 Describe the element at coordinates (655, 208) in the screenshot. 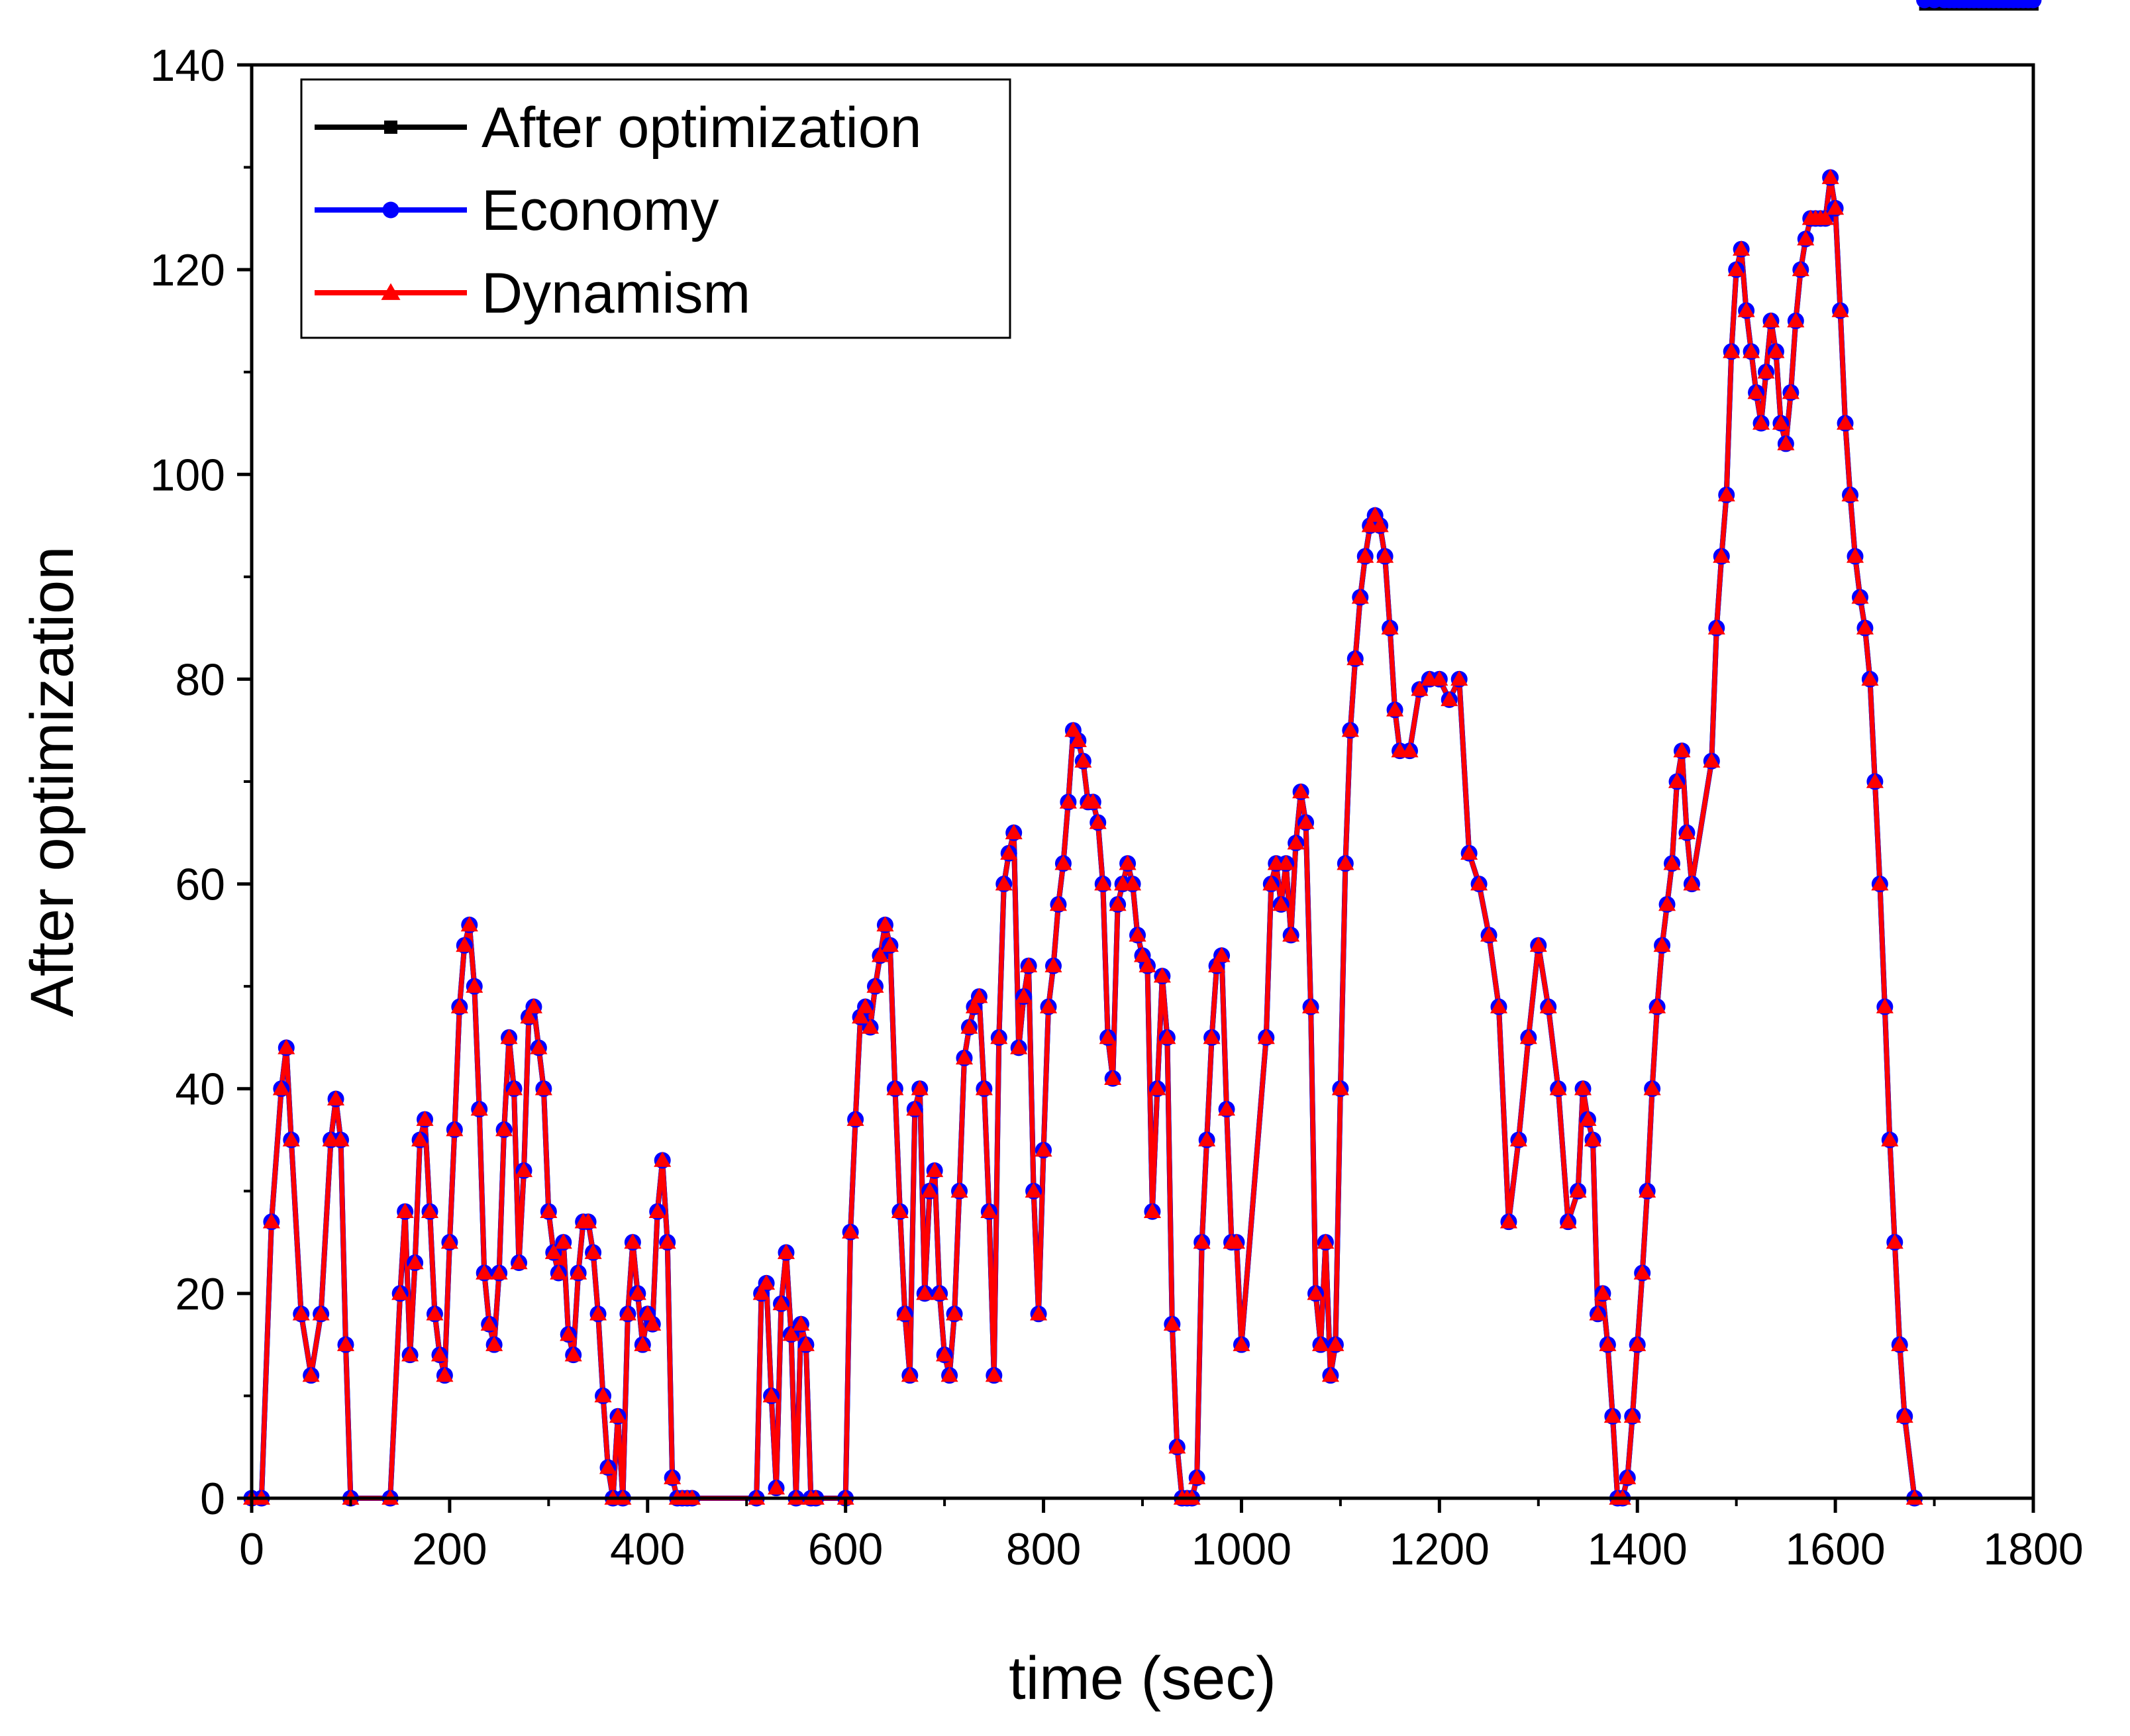

I see `legend: After optimization Economy Dynamism` at that location.